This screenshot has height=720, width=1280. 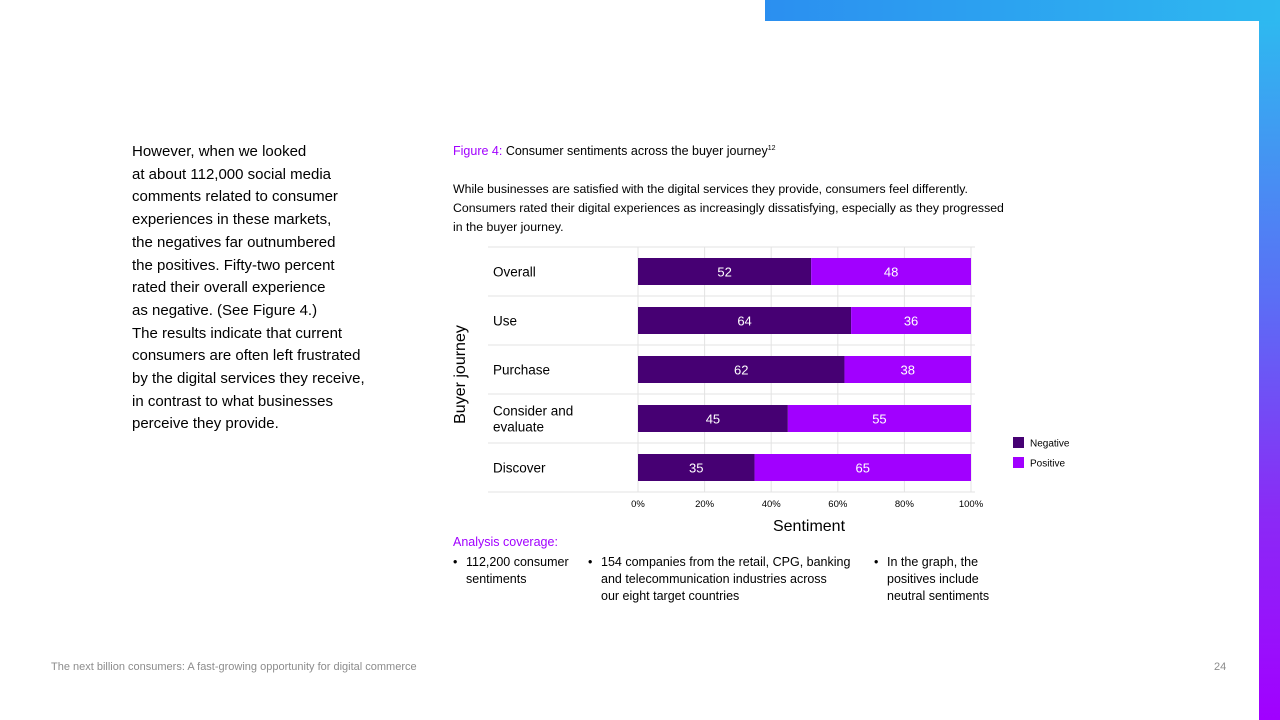 I want to click on coverage-line: and telecommunication industries across, so click(x=714, y=579).